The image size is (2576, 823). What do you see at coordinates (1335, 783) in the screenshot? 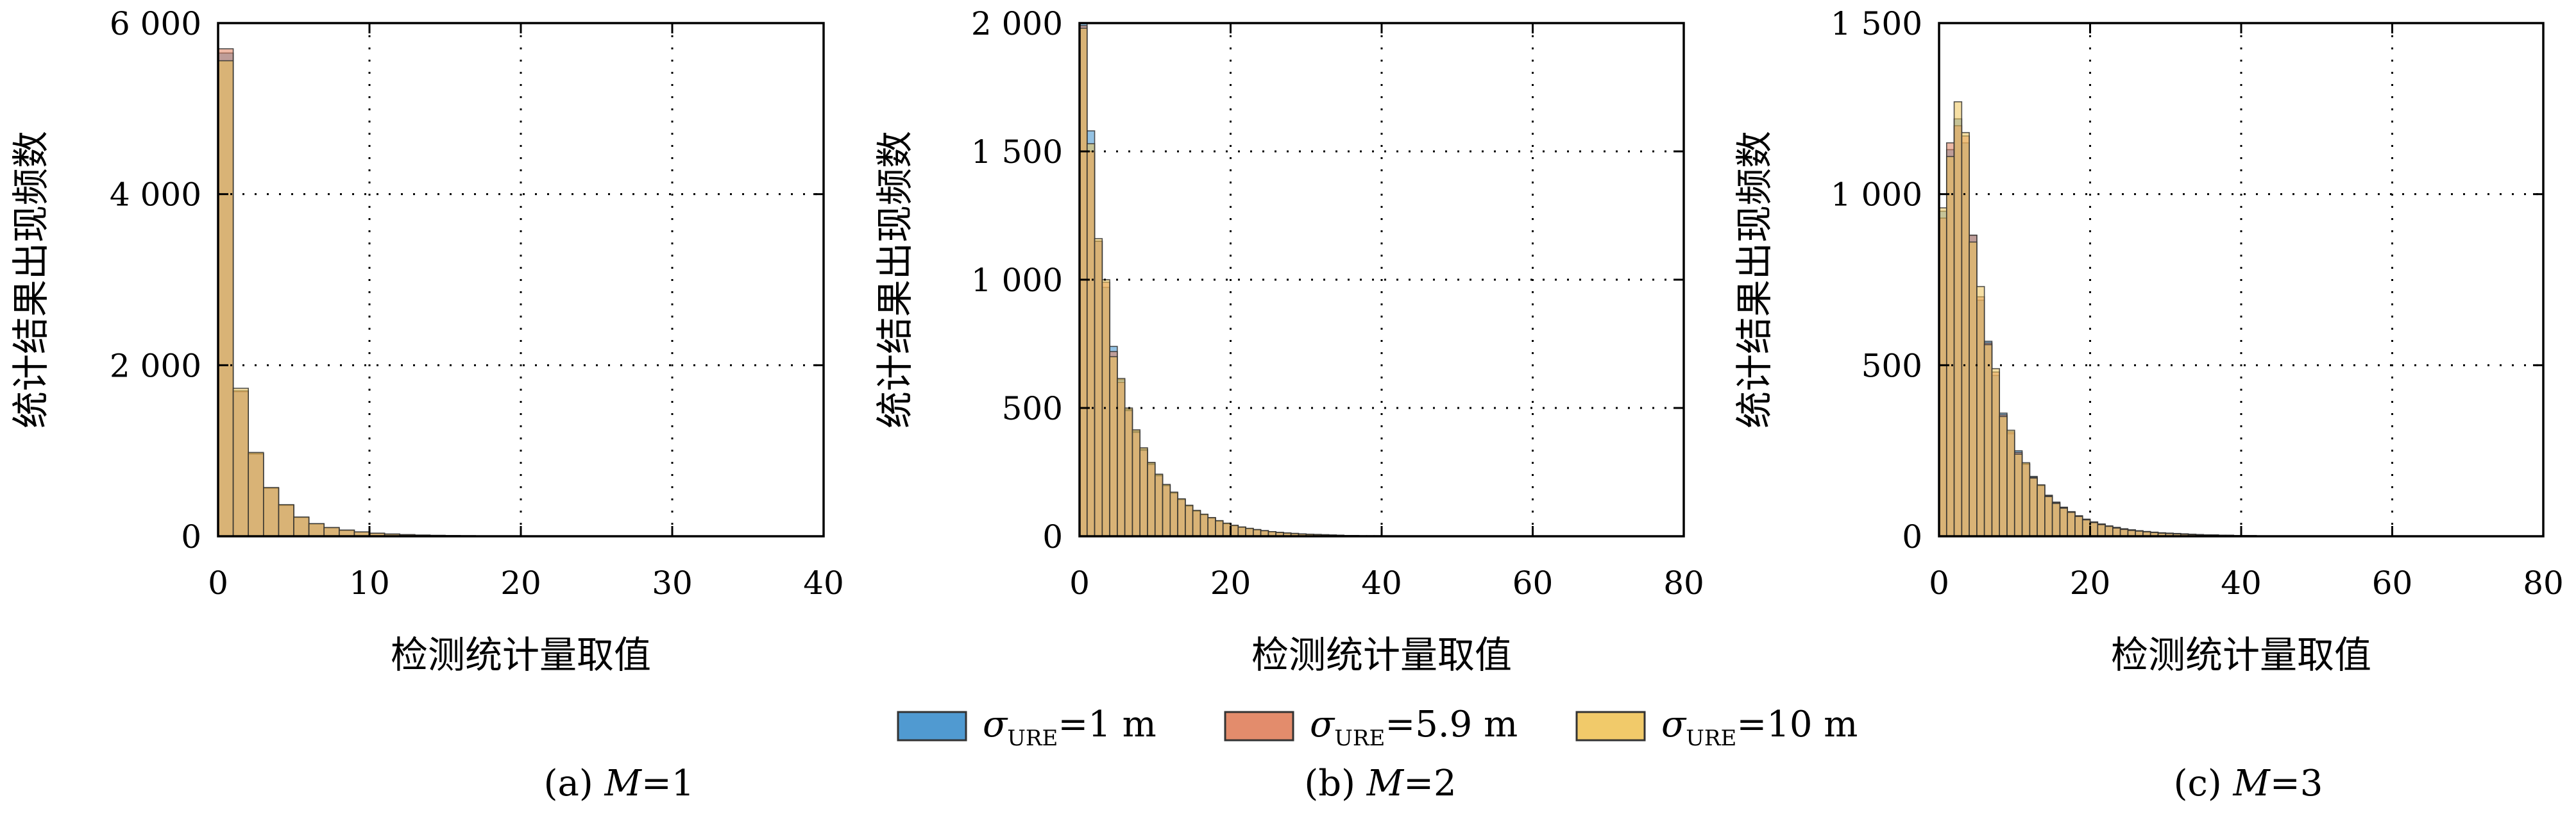
I see `caption-prefix: (b)` at bounding box center [1335, 783].